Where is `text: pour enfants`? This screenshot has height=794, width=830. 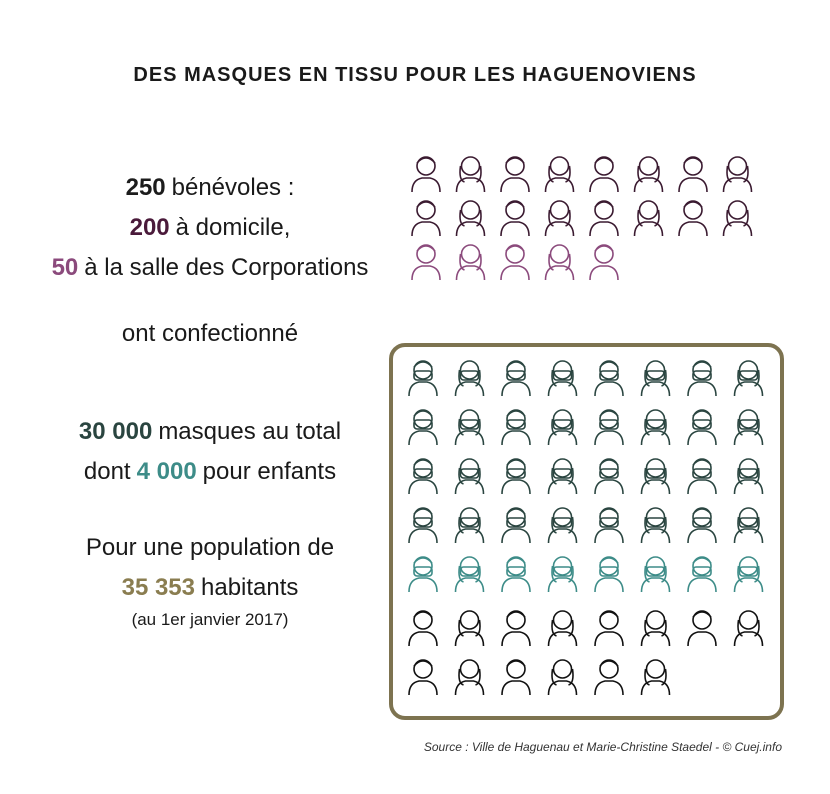
text: pour enfants is located at coordinates (269, 471).